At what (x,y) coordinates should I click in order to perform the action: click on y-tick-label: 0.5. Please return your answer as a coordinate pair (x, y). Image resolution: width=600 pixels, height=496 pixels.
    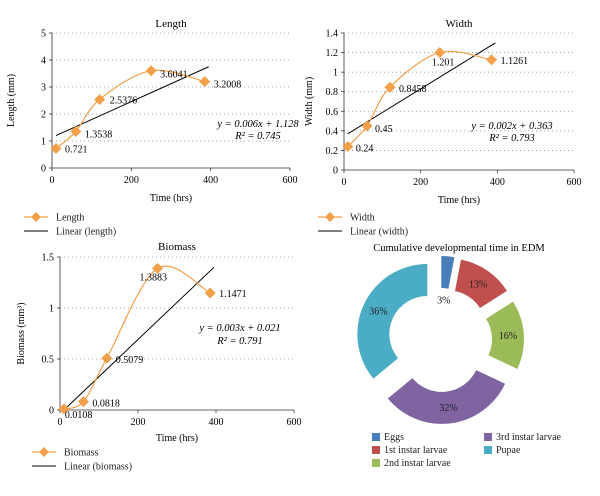
    Looking at the image, I should click on (48, 360).